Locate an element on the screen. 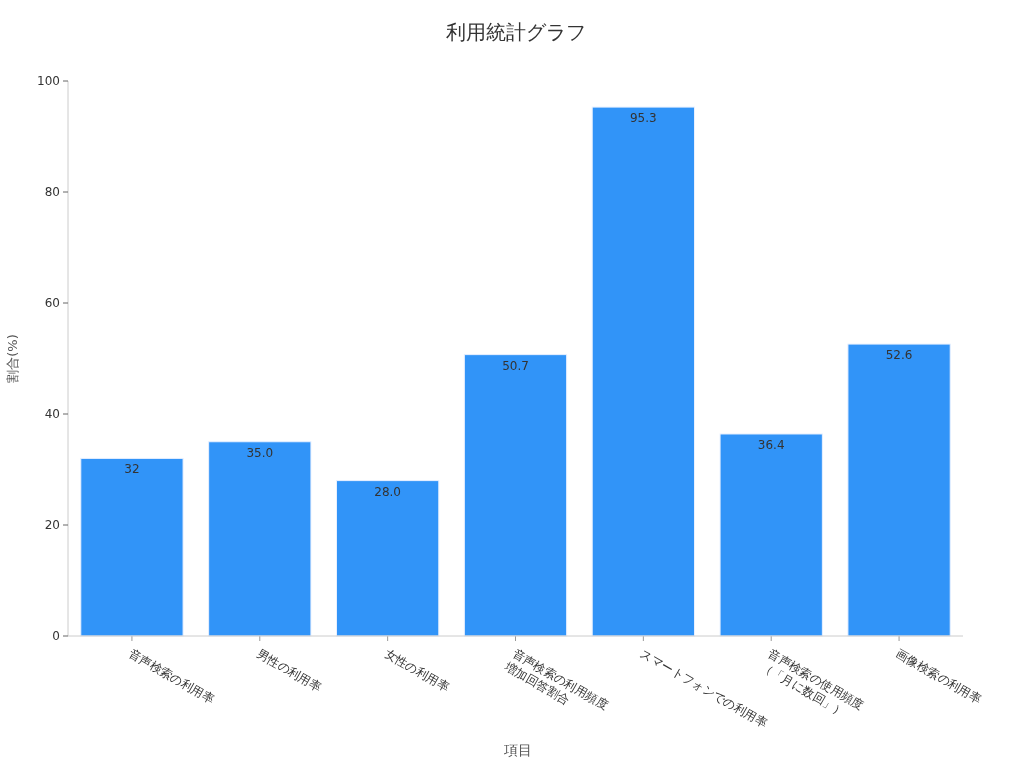 The width and height of the screenshot is (1024, 768). y-tick-label: 0 is located at coordinates (56, 636).